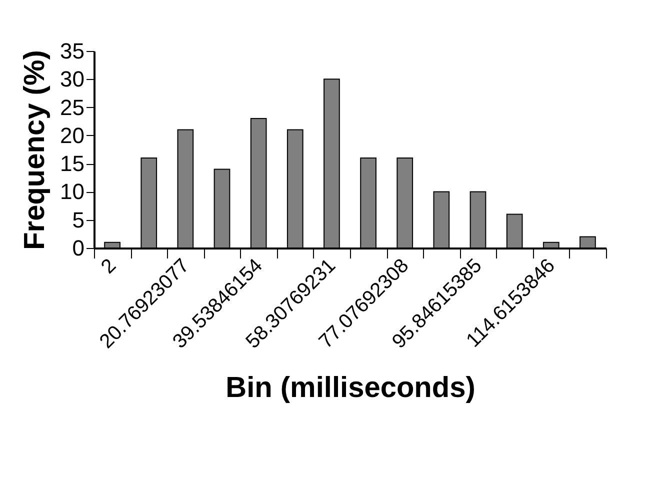 The width and height of the screenshot is (652, 483). I want to click on y-tick-label: 10, so click(72, 191).